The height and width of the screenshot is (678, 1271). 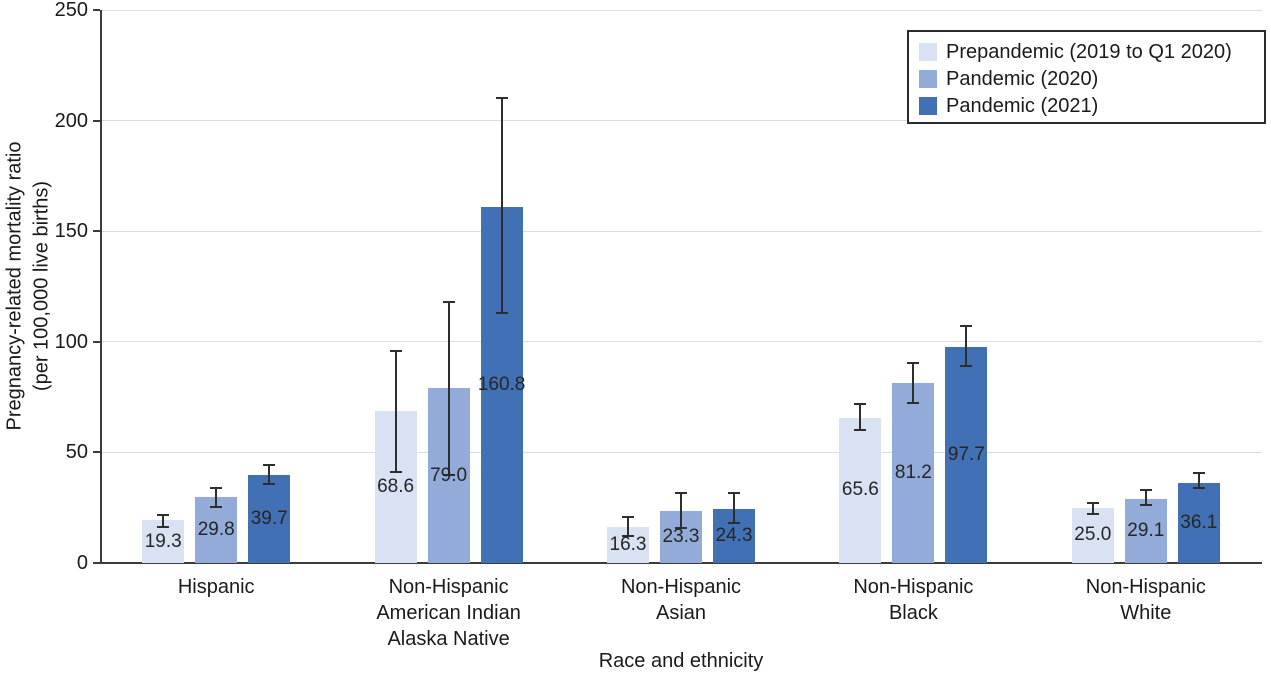 I want to click on legend-swatch-pandemic-2021, so click(x=928, y=105).